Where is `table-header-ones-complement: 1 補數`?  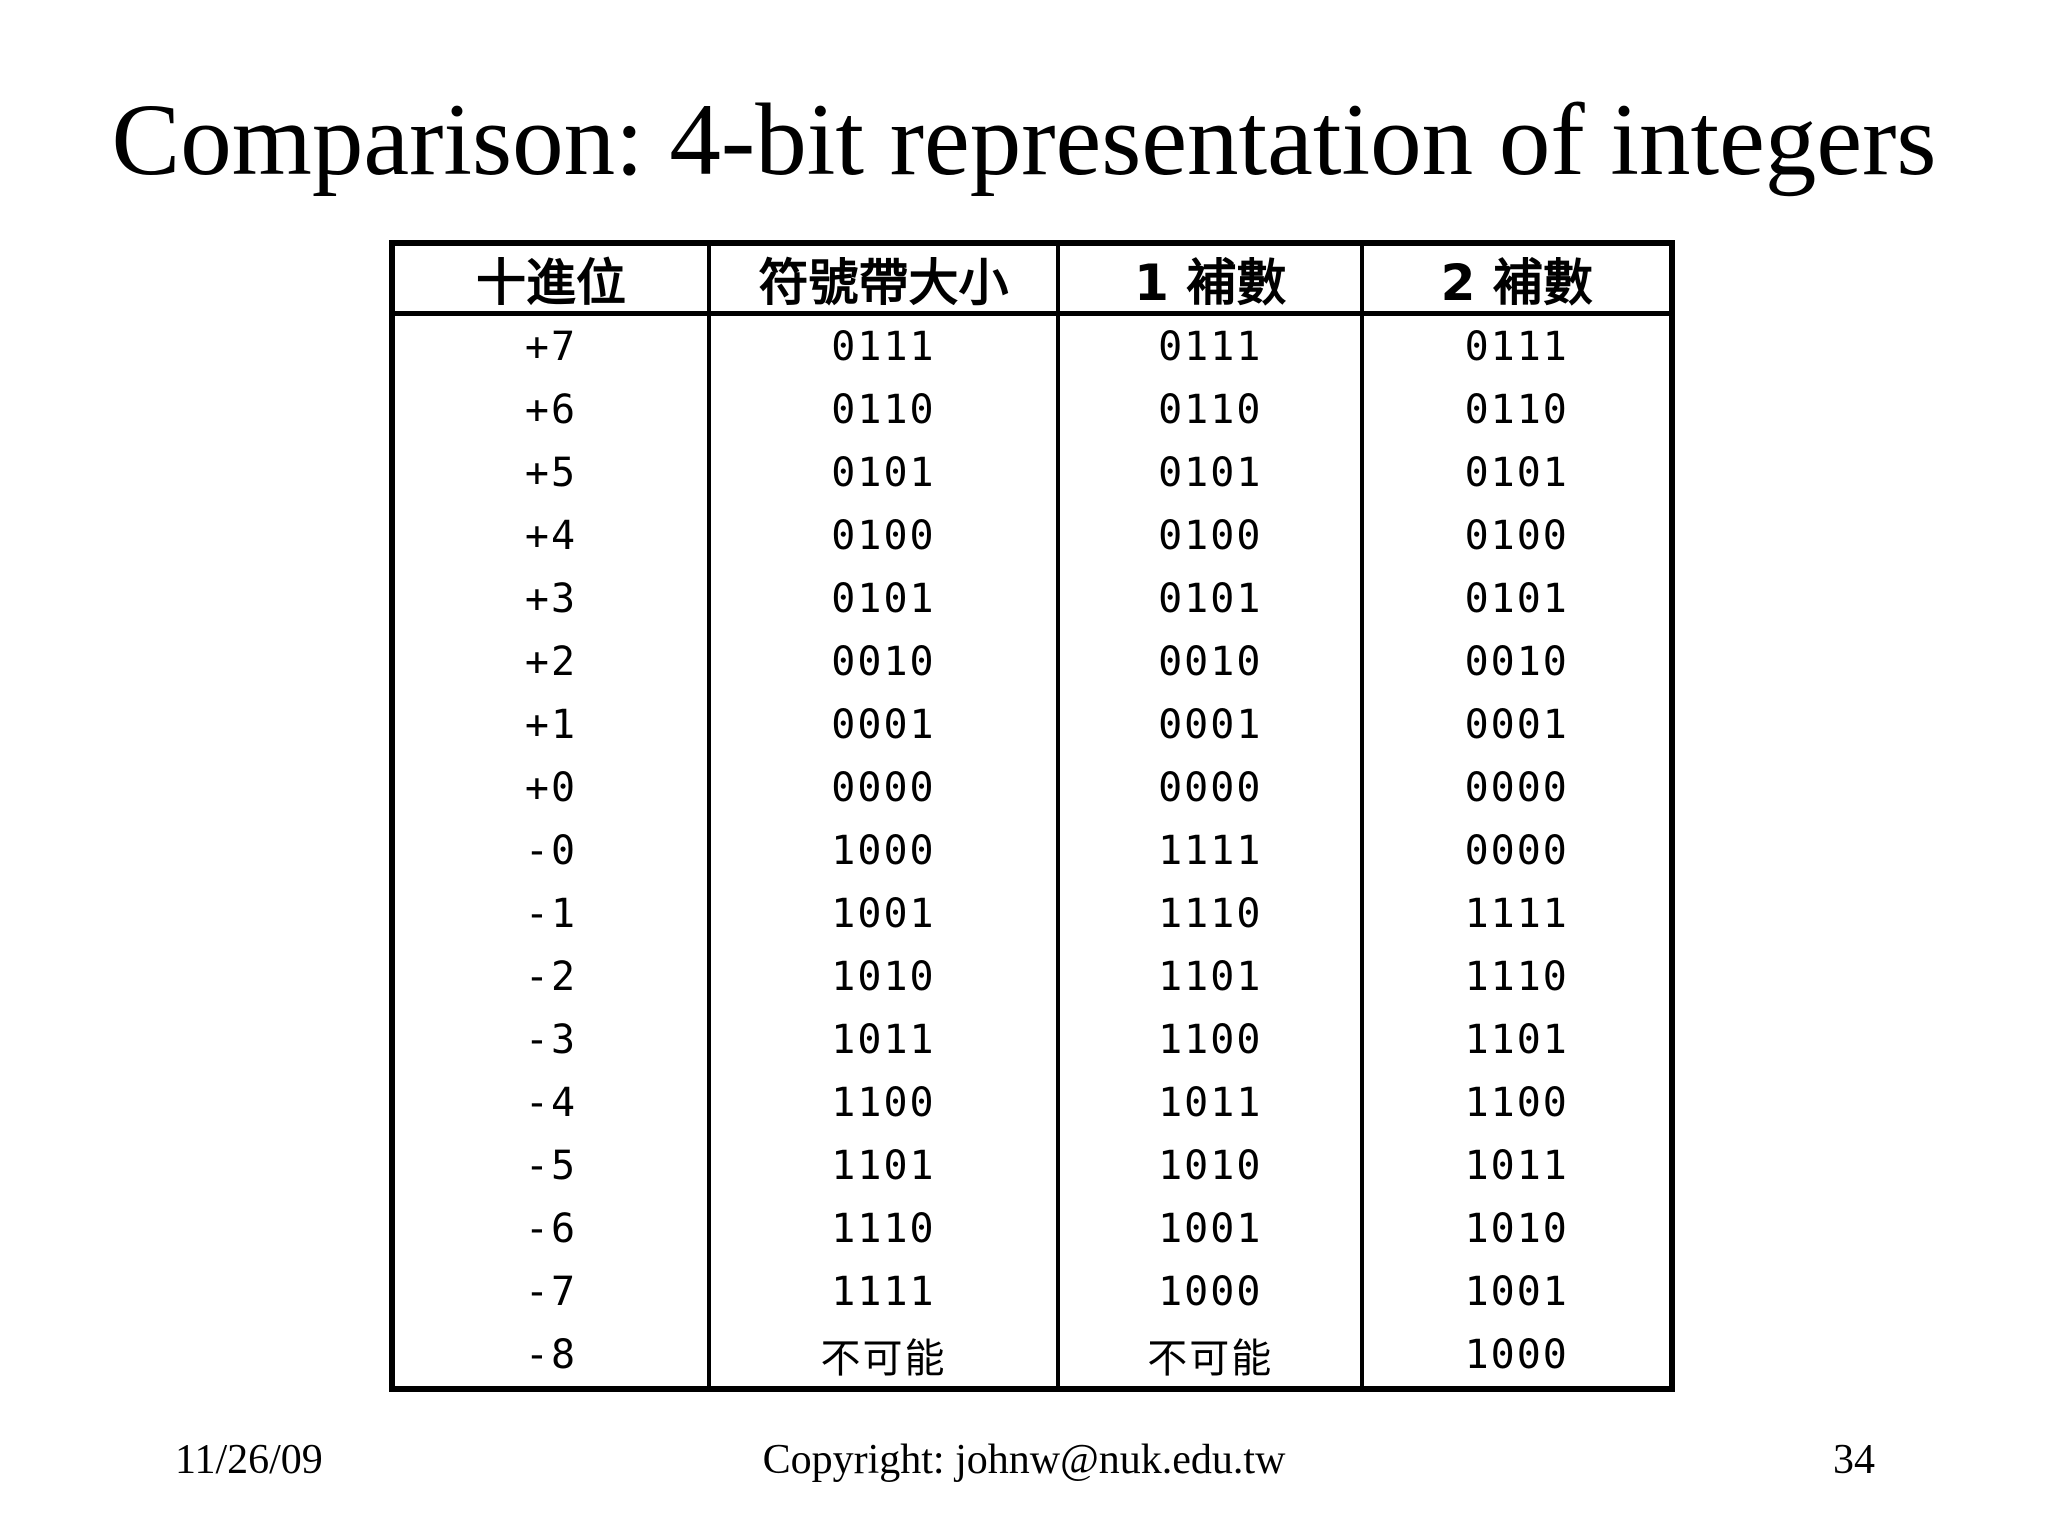
table-header-ones-complement: 1 補數 is located at coordinates (1212, 281).